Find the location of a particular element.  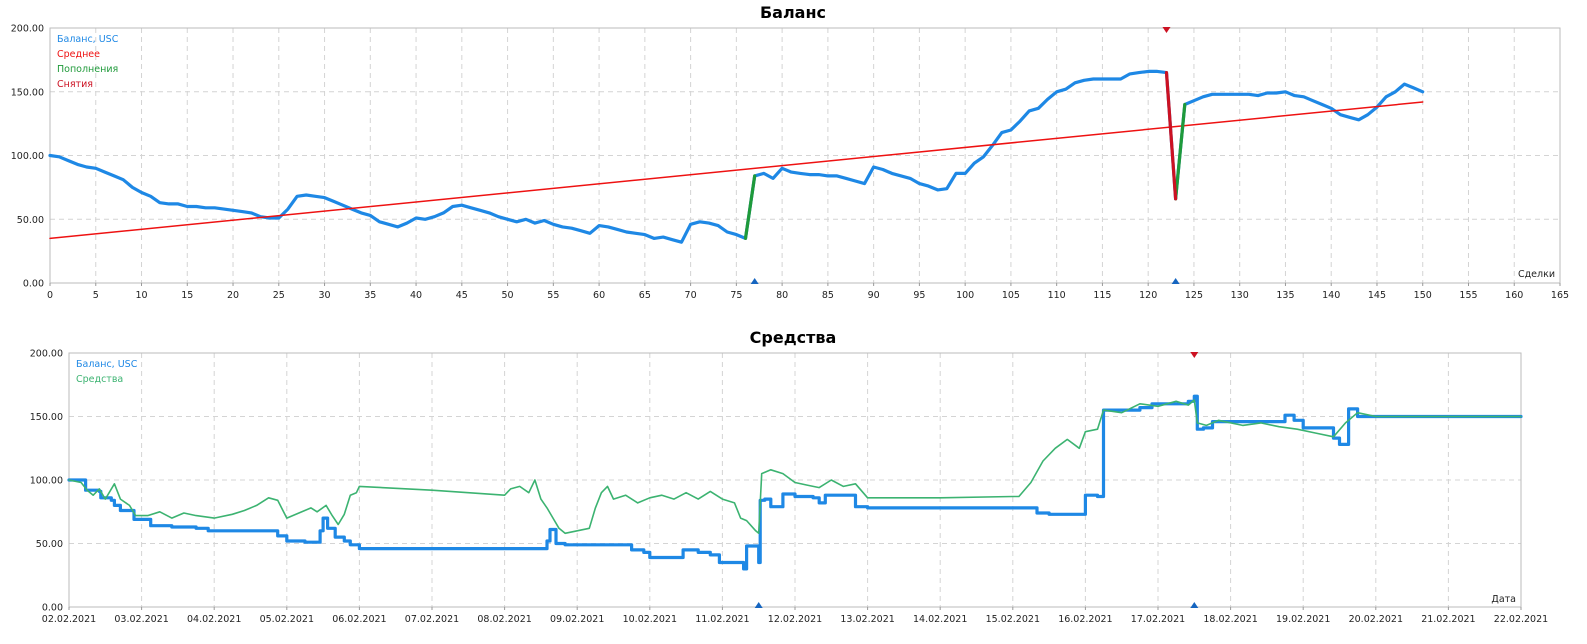

x-tick-label: 18.02.2021 is located at coordinates (1230, 619).